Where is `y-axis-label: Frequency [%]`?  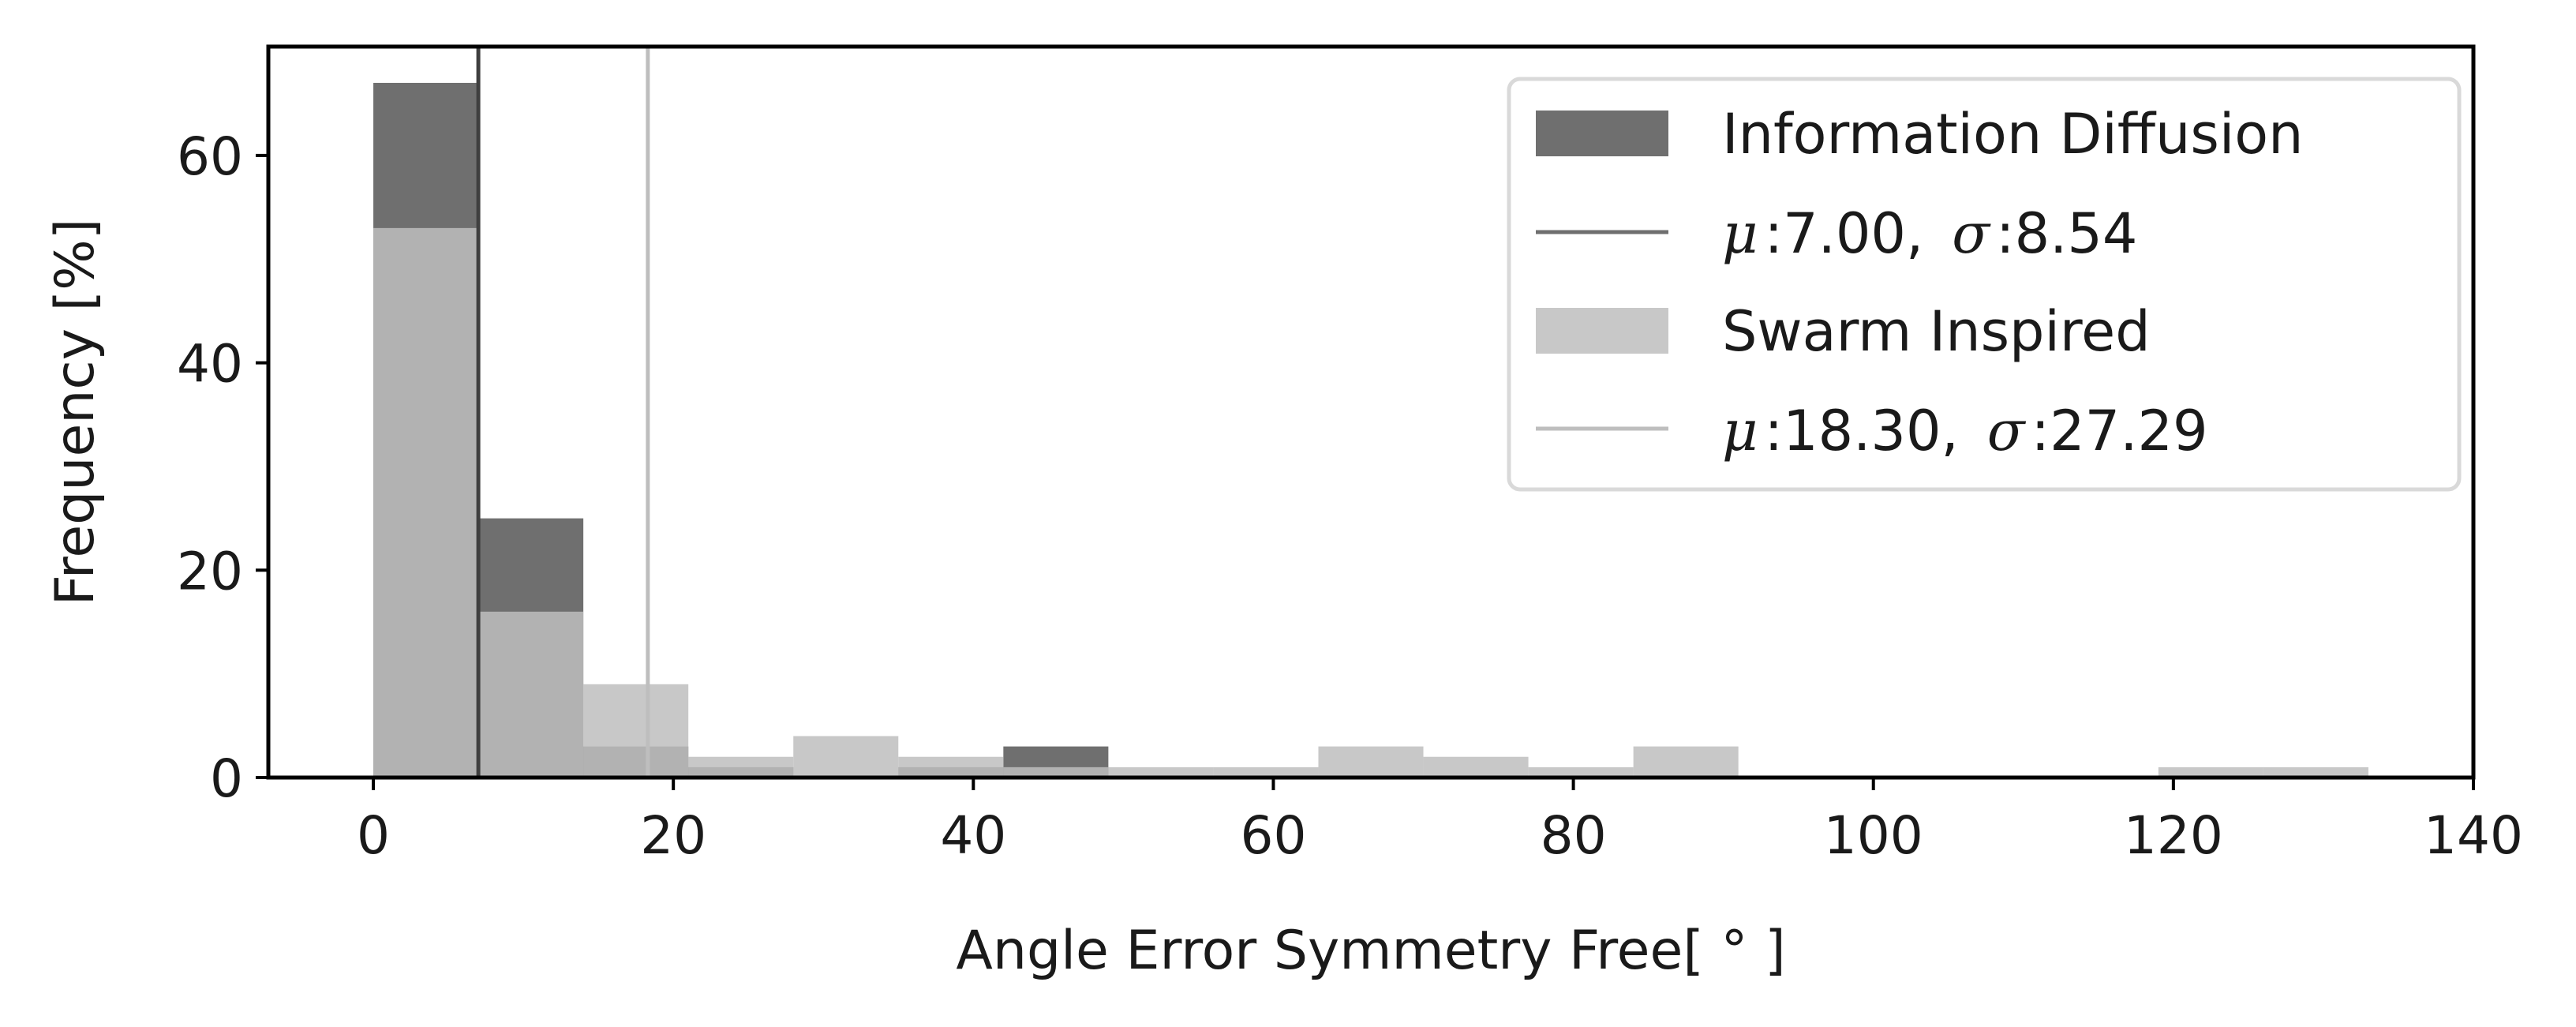
y-axis-label: Frequency [%] is located at coordinates (75, 412).